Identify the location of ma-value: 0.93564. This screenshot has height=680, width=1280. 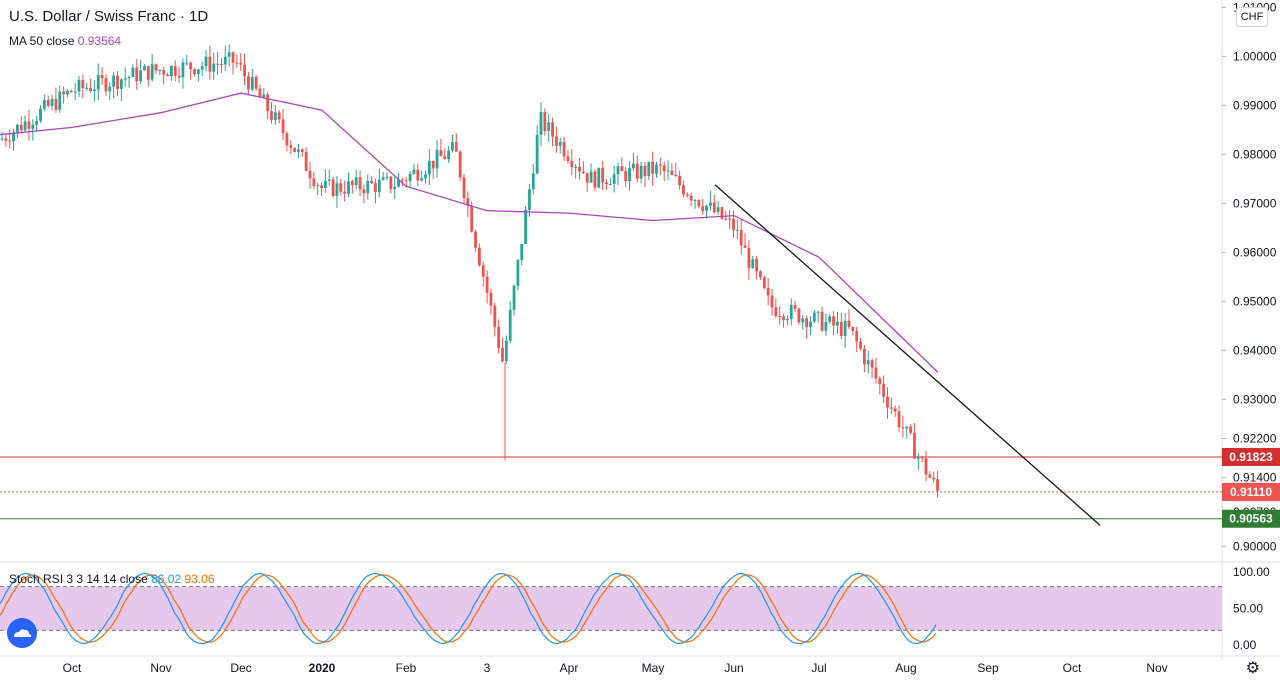
(99, 41).